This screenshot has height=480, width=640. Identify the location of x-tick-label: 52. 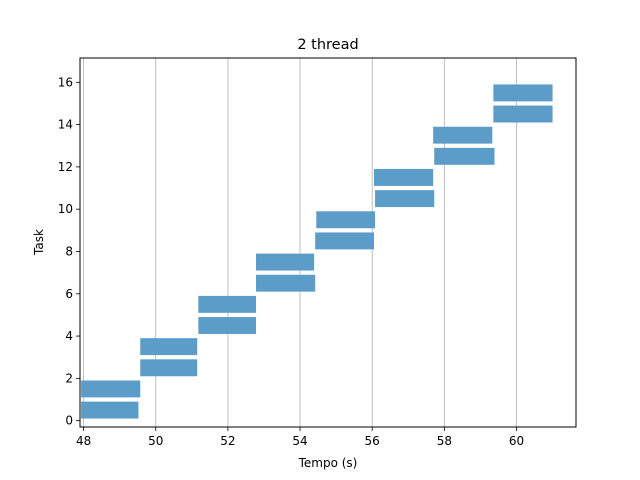
(227, 441).